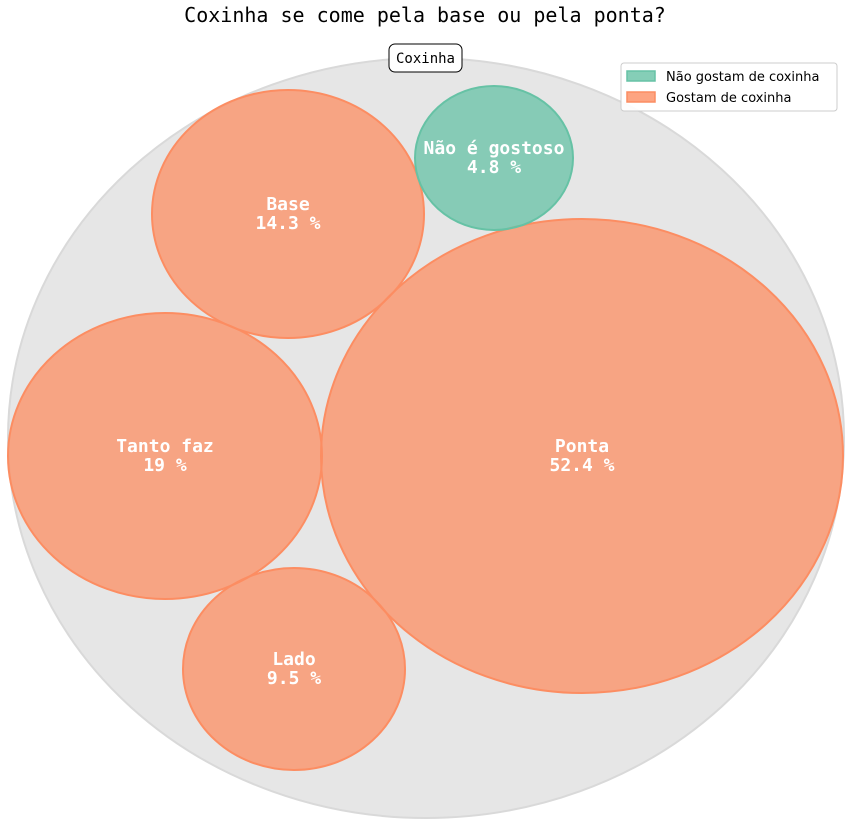 This screenshot has width=851, height=826. Describe the element at coordinates (742, 77) in the screenshot. I see `legend-label-0: Não gostam de coxinha` at that location.